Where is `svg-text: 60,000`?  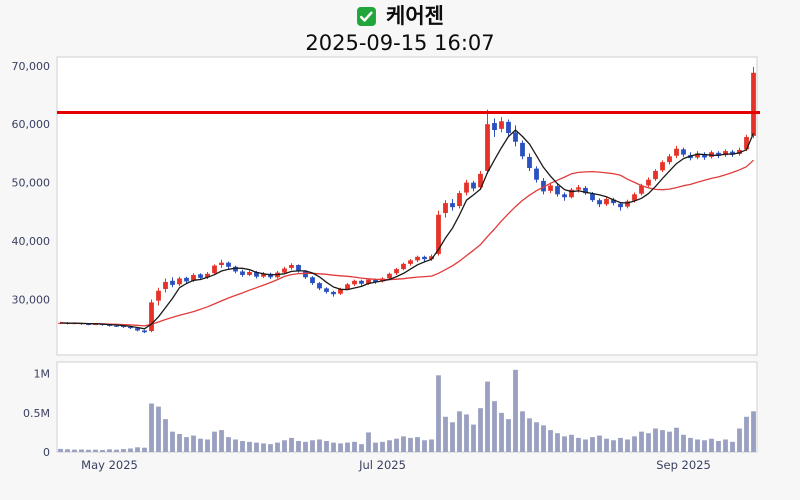
svg-text: 60,000 is located at coordinates (31, 124).